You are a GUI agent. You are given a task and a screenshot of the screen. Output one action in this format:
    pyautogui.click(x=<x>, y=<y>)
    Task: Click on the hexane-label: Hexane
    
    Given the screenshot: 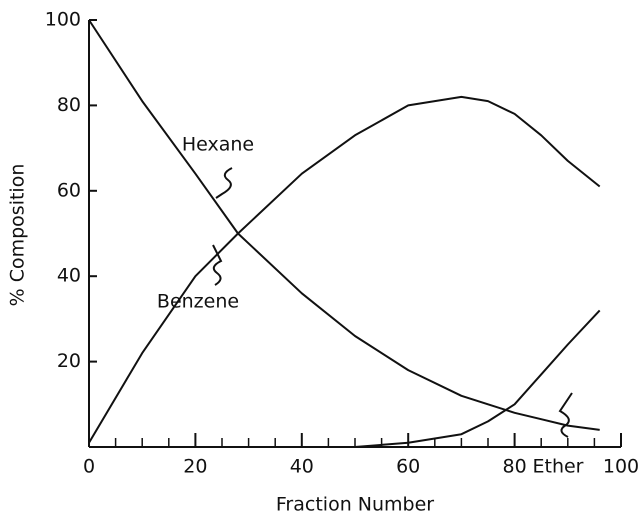 What is the action you would take?
    pyautogui.click(x=218, y=145)
    